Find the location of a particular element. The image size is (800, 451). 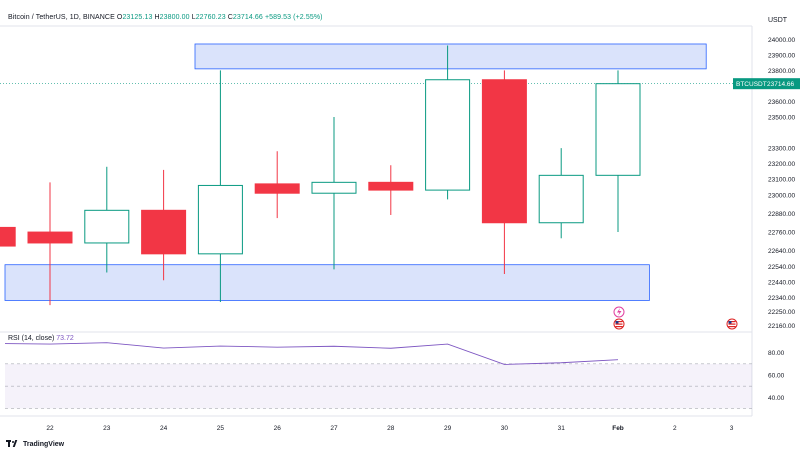

time-tick-label: 23 is located at coordinates (107, 428).